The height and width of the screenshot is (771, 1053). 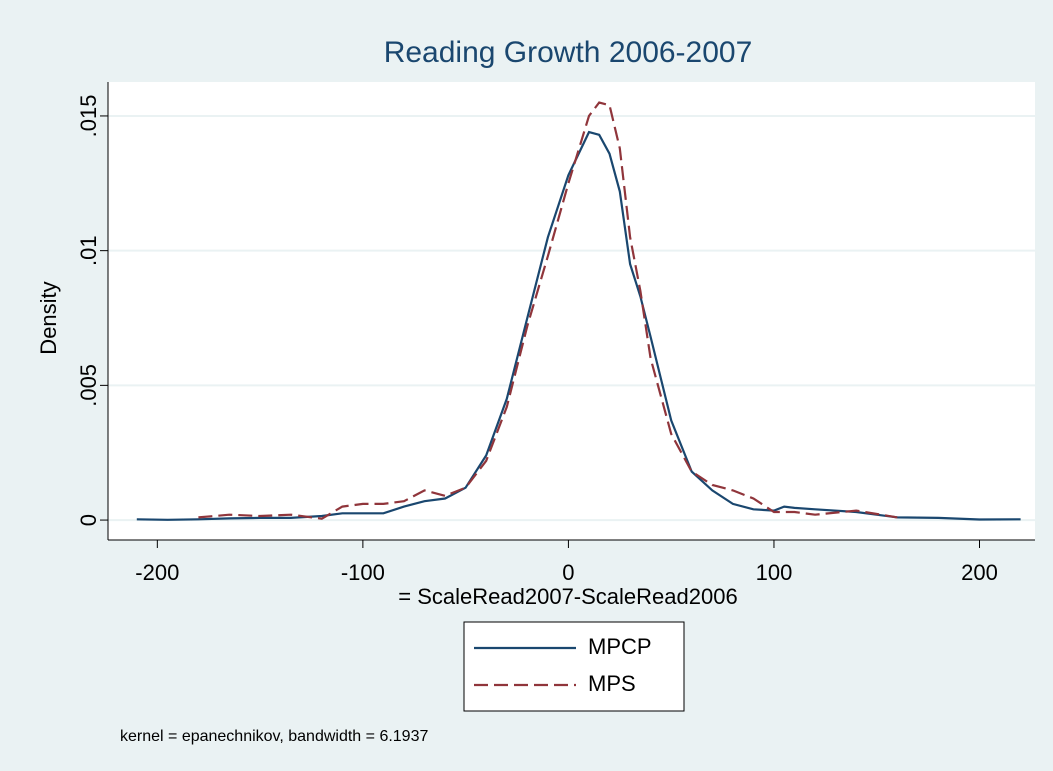 What do you see at coordinates (88, 116) in the screenshot?
I see `y-tick-label: .015` at bounding box center [88, 116].